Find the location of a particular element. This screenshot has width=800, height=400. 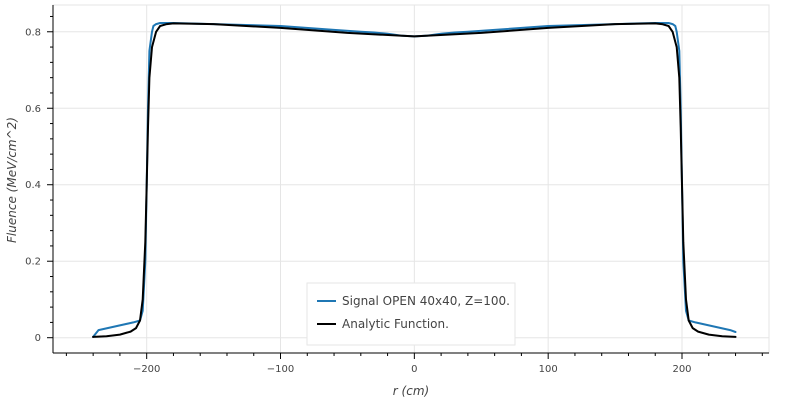

legend-label-signal: Signal OPEN 40x40, Z=100. is located at coordinates (426, 301).